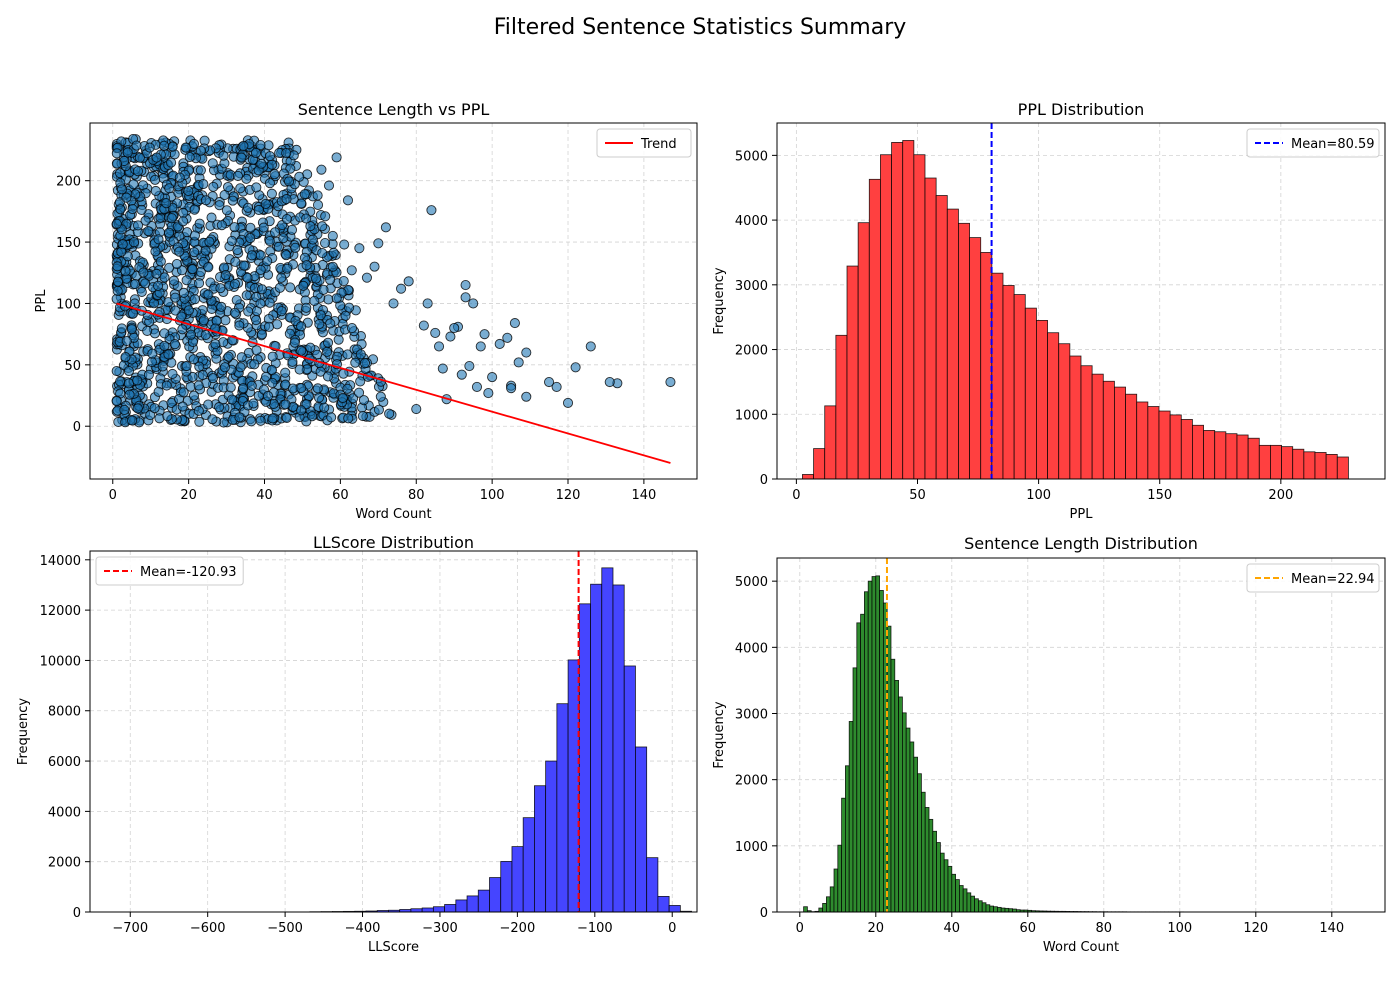  What do you see at coordinates (188, 495) in the screenshot?
I see `x-tick-label: 20` at bounding box center [188, 495].